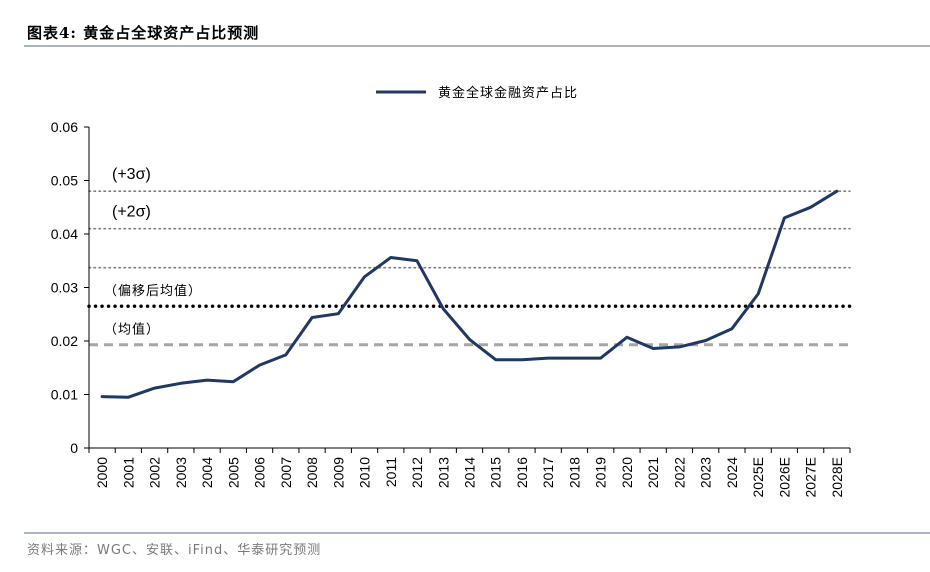 The height and width of the screenshot is (572, 930). I want to click on x-tick-label: 2011, so click(391, 472).